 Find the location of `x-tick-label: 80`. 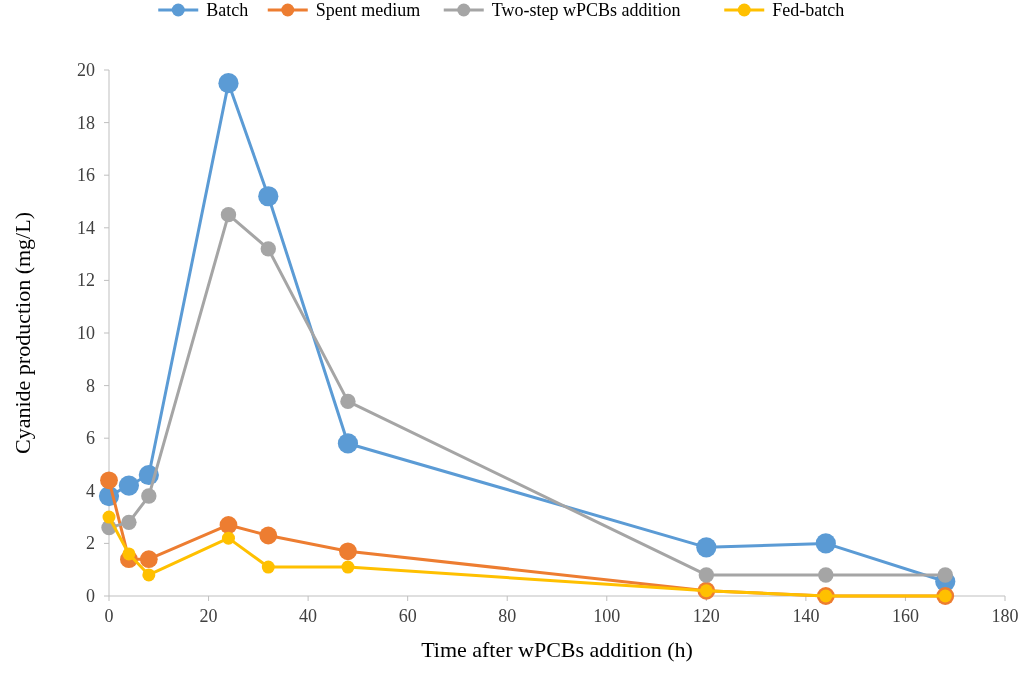

x-tick-label: 80 is located at coordinates (507, 616).